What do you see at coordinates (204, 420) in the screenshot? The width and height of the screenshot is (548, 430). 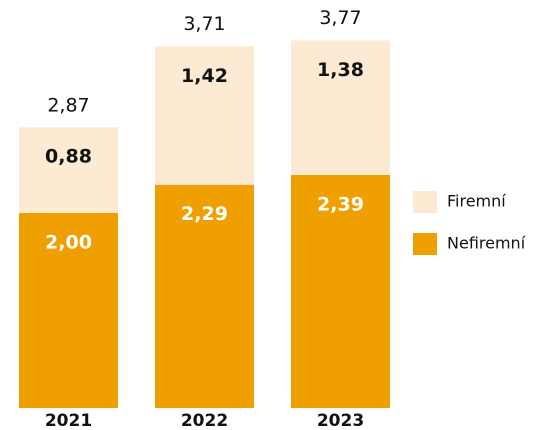 I see `x-tick-label: 2022` at bounding box center [204, 420].